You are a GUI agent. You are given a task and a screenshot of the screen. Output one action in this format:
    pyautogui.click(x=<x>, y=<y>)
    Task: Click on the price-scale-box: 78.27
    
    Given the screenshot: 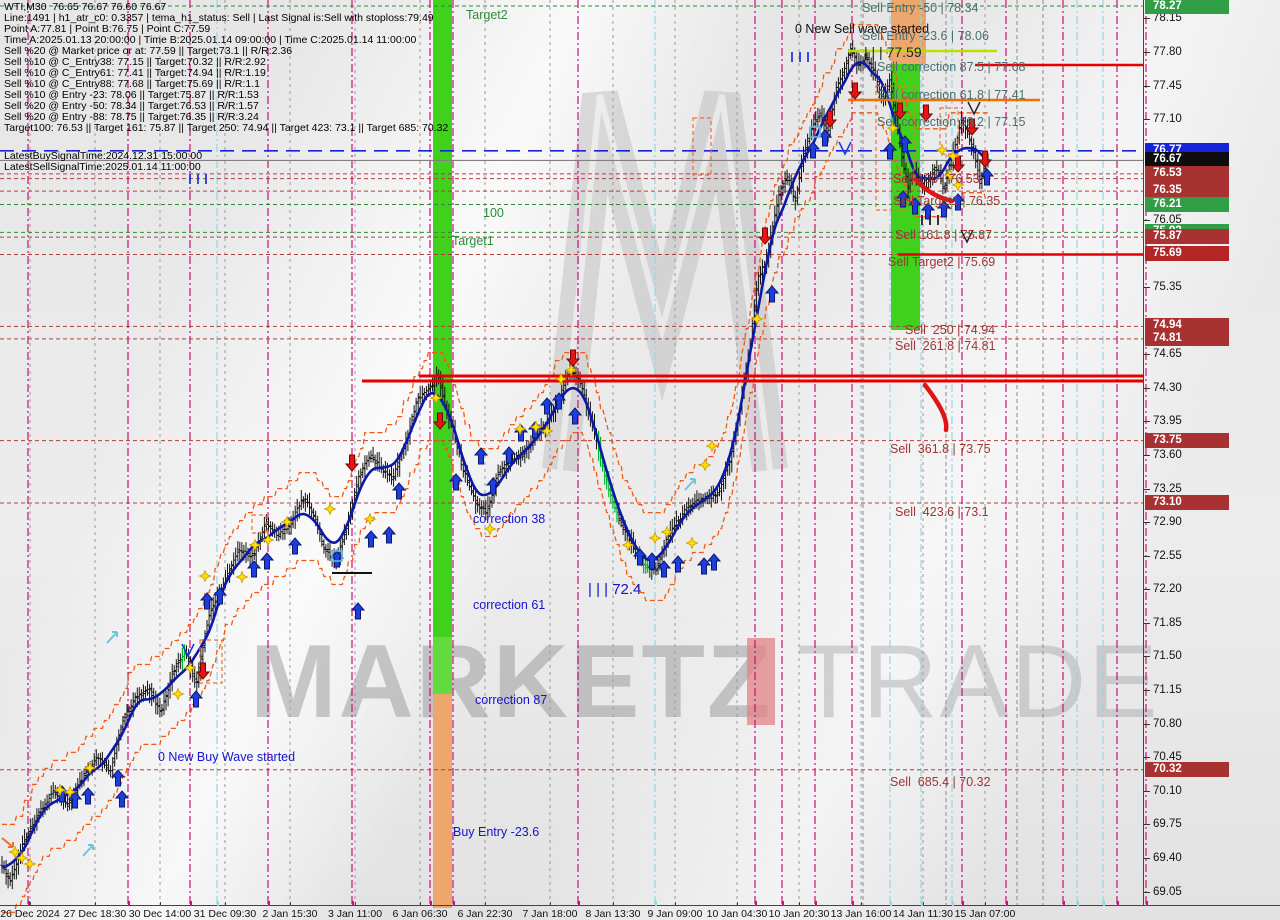 What is the action you would take?
    pyautogui.click(x=1187, y=7)
    